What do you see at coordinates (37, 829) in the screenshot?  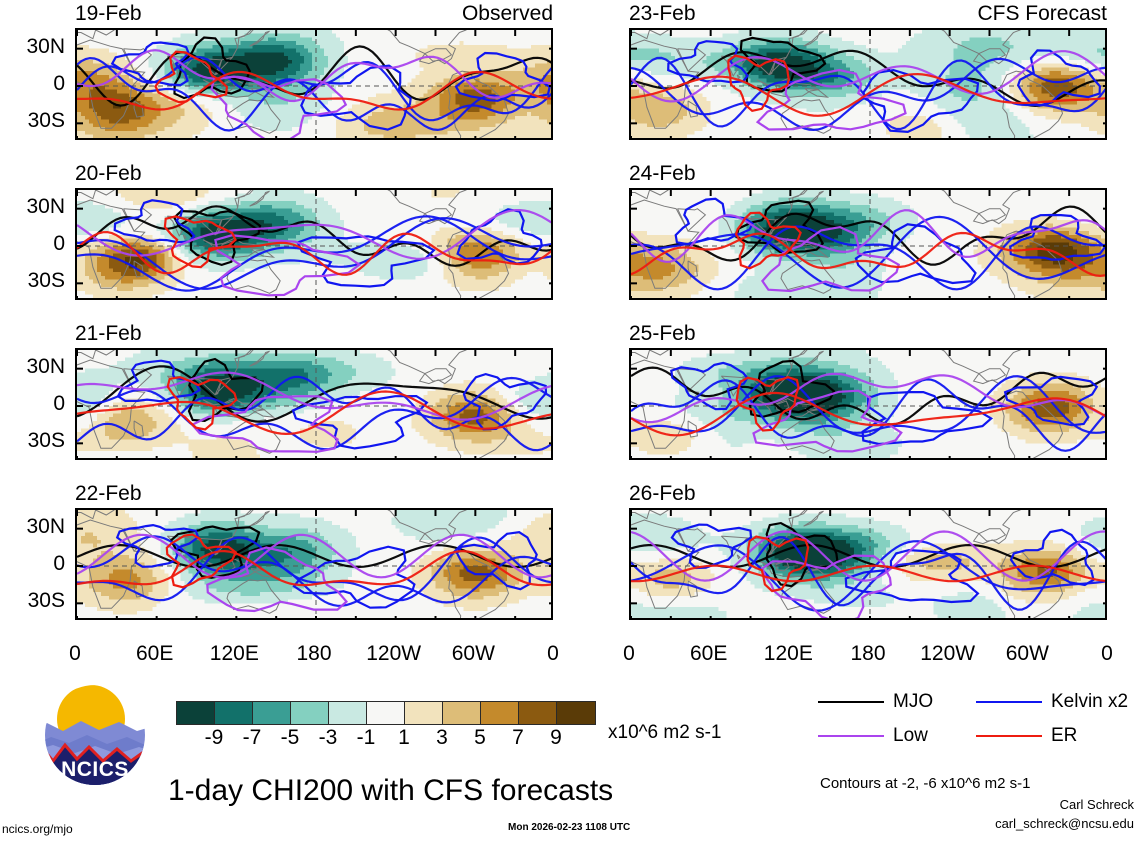 I see `site-link: ncics.org/mjo` at bounding box center [37, 829].